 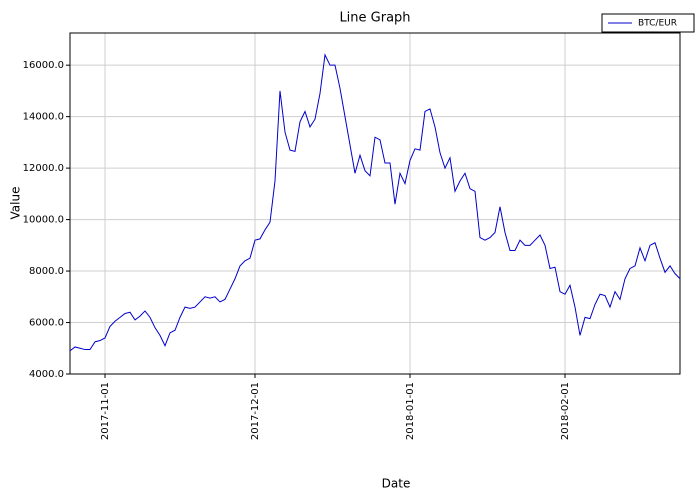 What do you see at coordinates (43, 220) in the screenshot?
I see `y-tick-label: 10000.0` at bounding box center [43, 220].